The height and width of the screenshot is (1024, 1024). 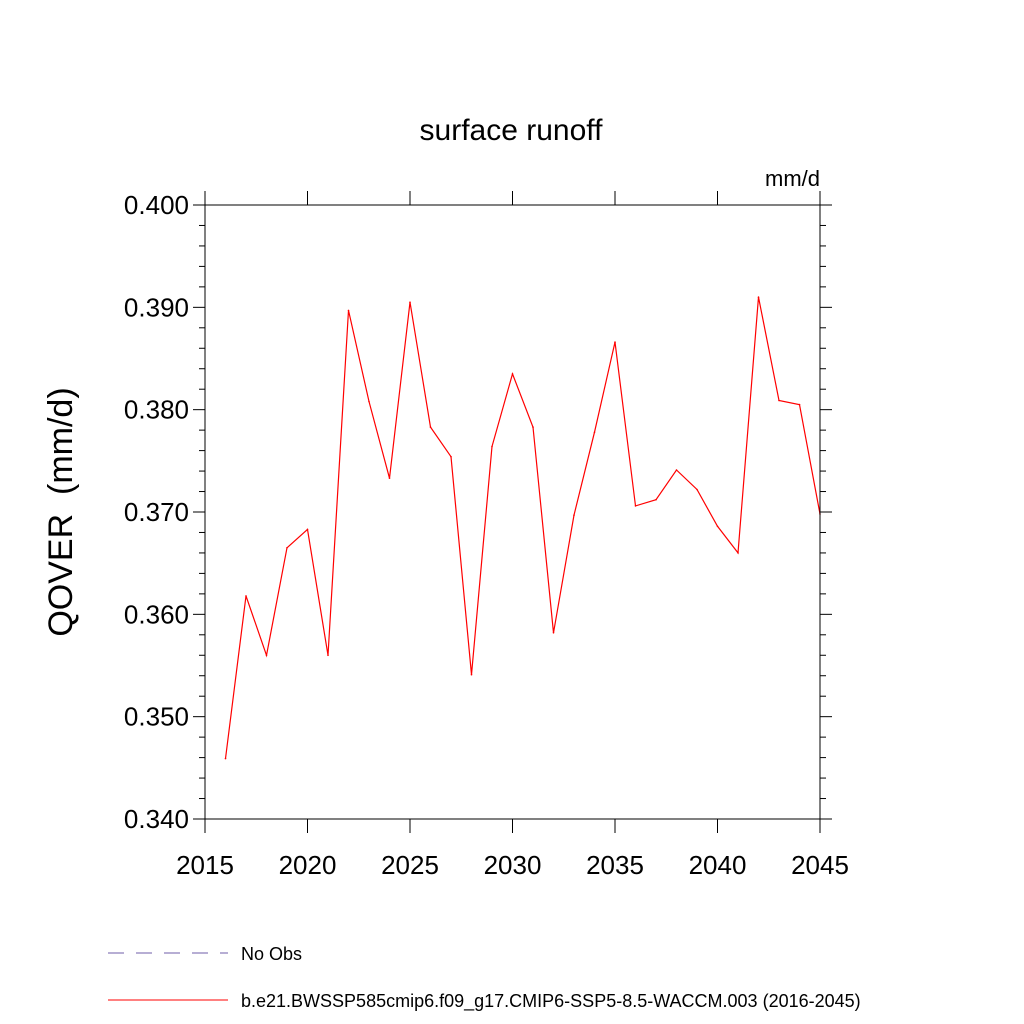 What do you see at coordinates (61, 511) in the screenshot?
I see `y-axis-label: QOVER (mm/d)` at bounding box center [61, 511].